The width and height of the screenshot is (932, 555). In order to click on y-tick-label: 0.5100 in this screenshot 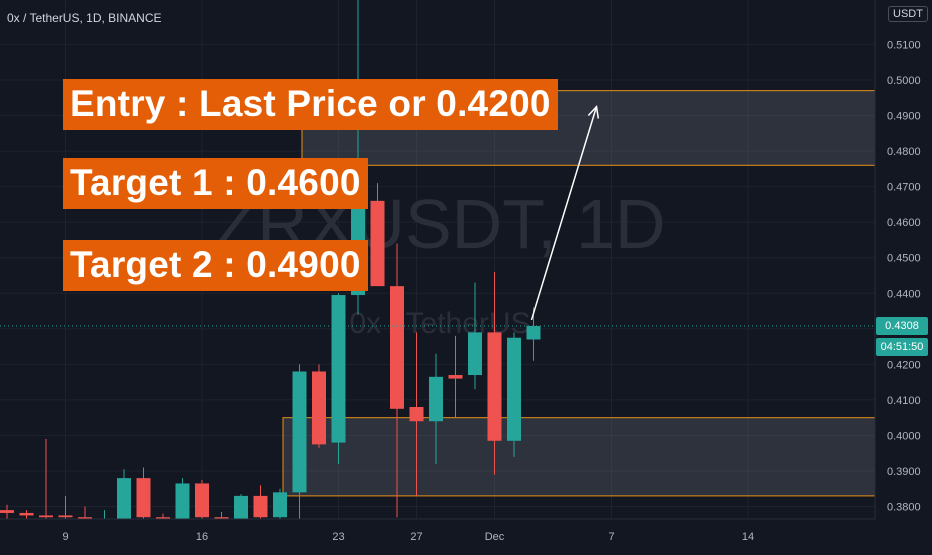, I will do `click(904, 45)`.